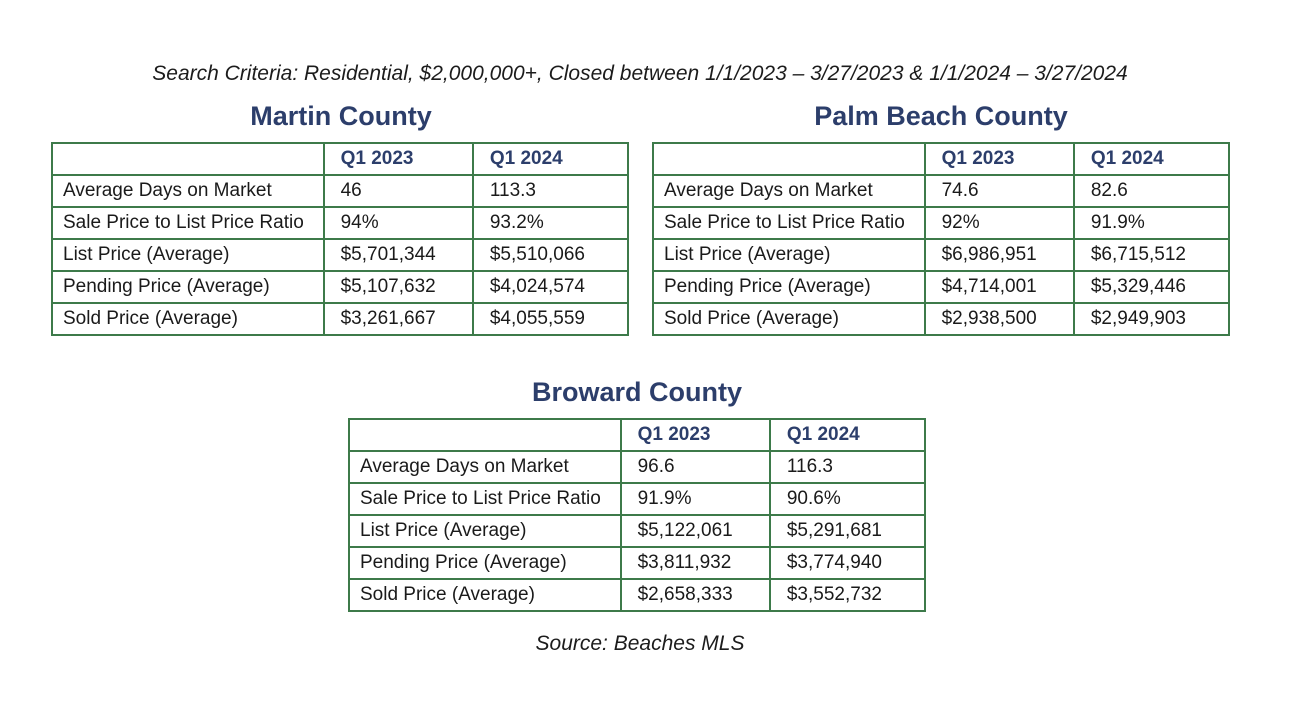 This screenshot has height=716, width=1300. Describe the element at coordinates (847, 595) in the screenshot. I see `cell-q1-2024: $3,552,732` at that location.